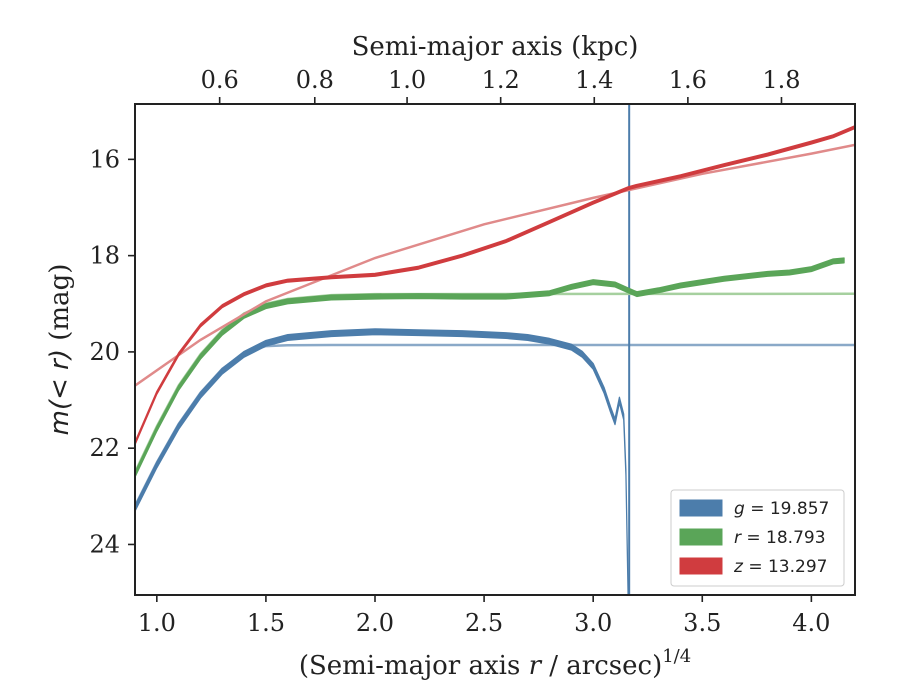 This screenshot has height=700, width=900. I want to click on y-tick-label: 16, so click(104, 159).